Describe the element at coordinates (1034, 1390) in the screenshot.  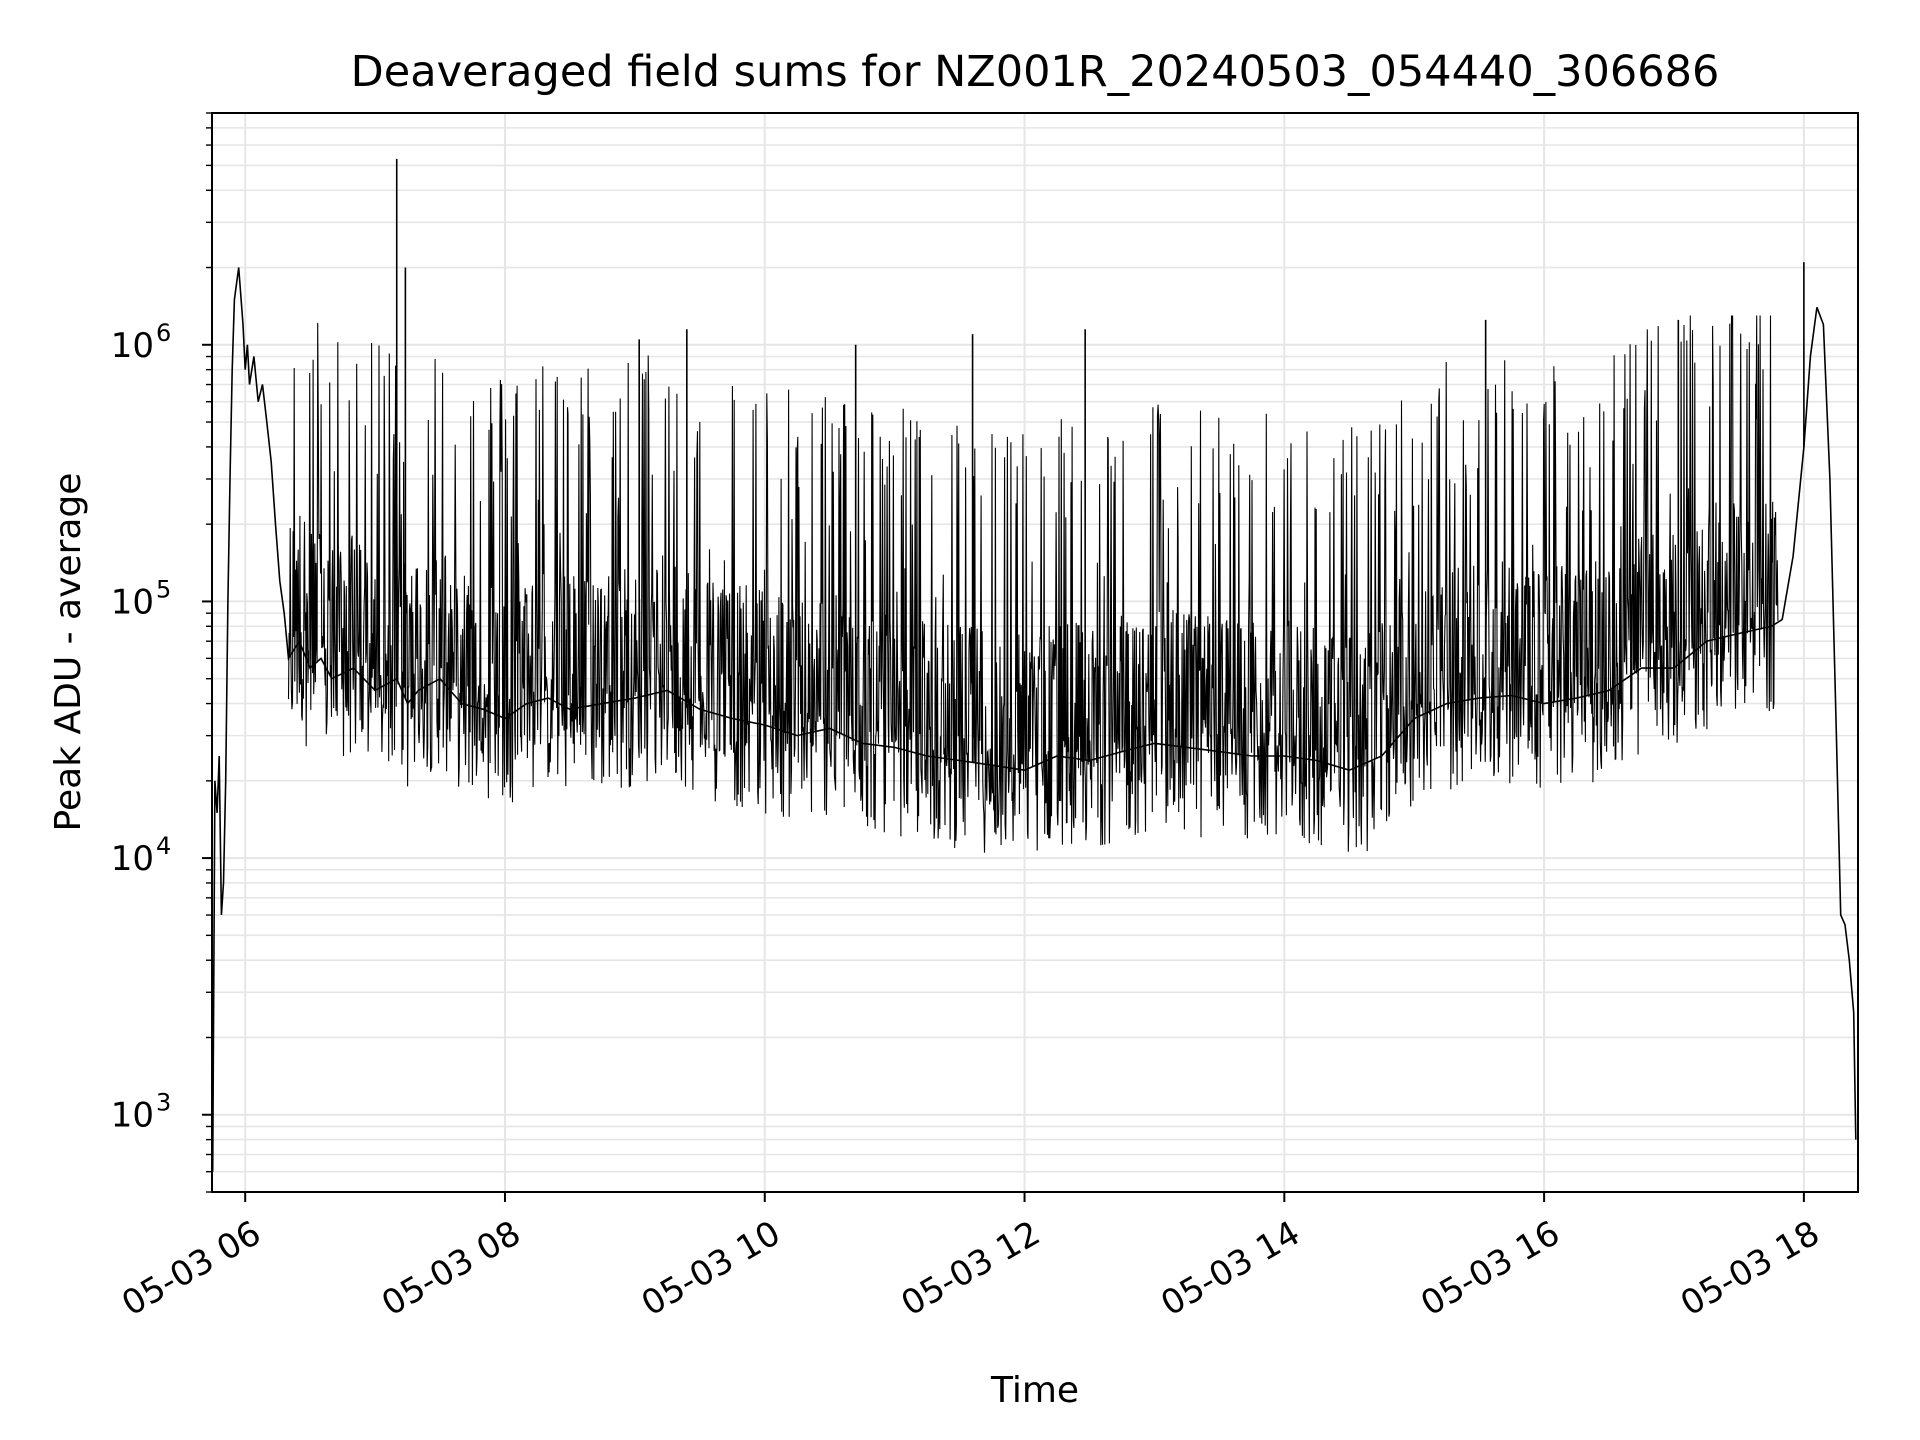
I see `x-axis-label: Time` at that location.